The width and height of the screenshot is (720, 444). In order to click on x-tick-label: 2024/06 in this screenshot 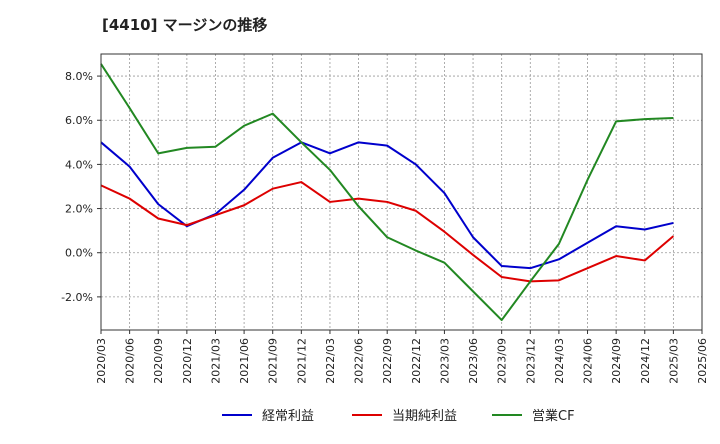, I will do `click(588, 361)`.